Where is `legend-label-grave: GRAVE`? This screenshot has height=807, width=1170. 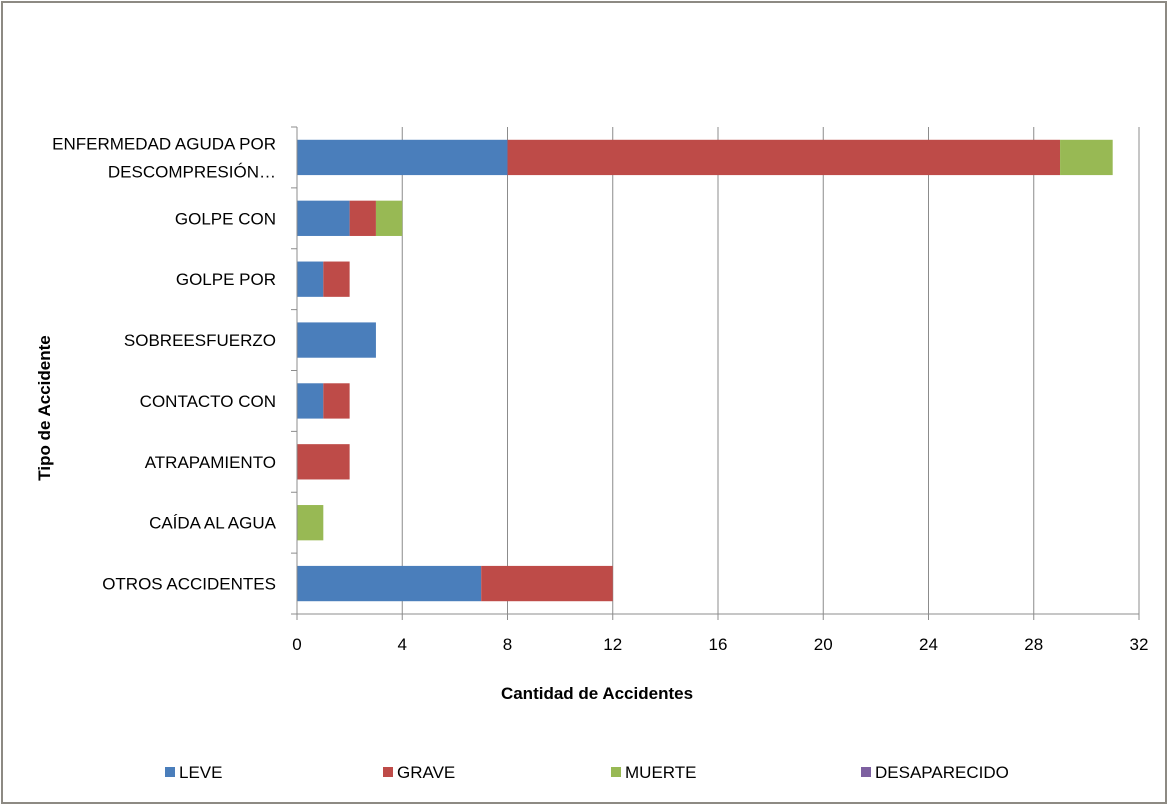
legend-label-grave: GRAVE is located at coordinates (426, 772).